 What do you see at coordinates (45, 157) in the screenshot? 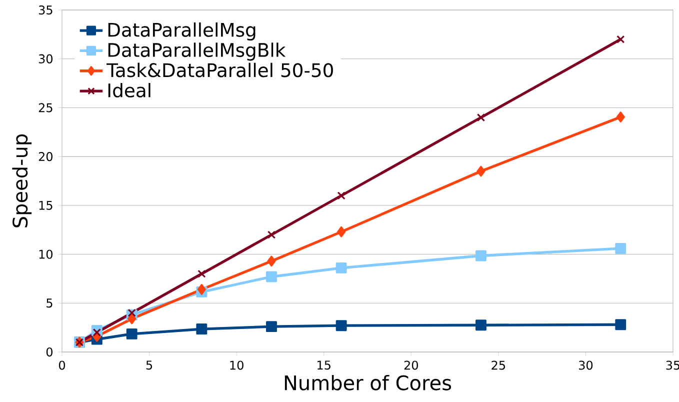
I see `y-tick-label: 20` at bounding box center [45, 157].